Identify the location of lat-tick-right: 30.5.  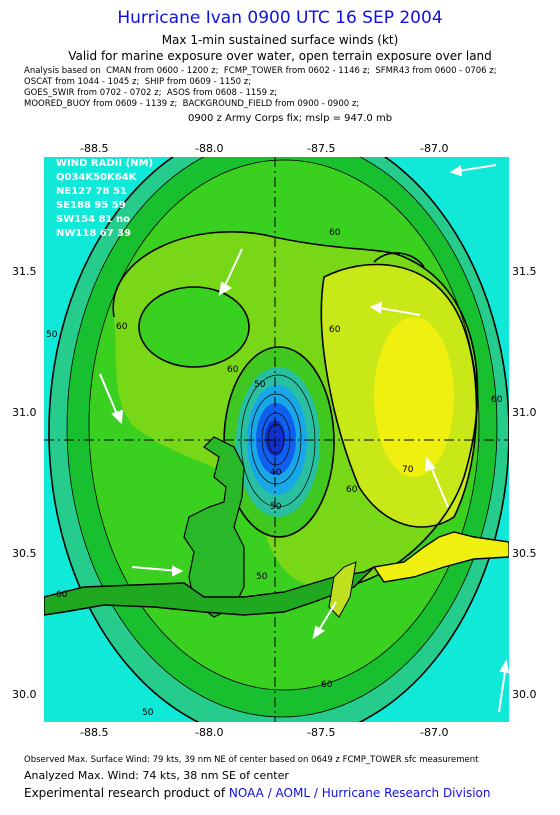
(524, 553).